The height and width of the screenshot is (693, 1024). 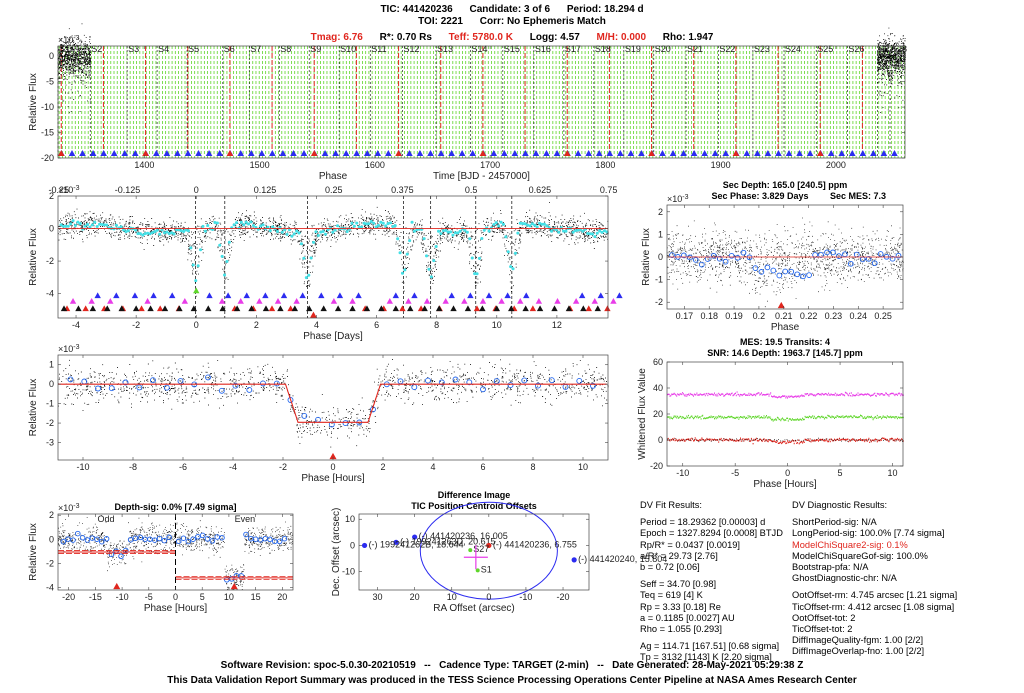 I want to click on transit-marker-red, so click(x=651, y=153).